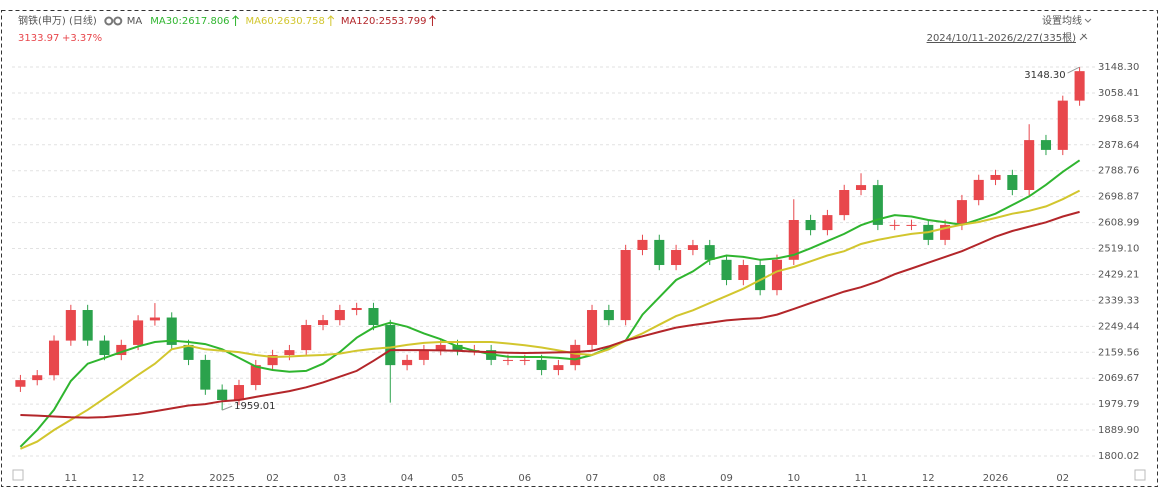 This screenshot has width=1160, height=500. I want to click on x-tick-label: 04, so click(407, 478).